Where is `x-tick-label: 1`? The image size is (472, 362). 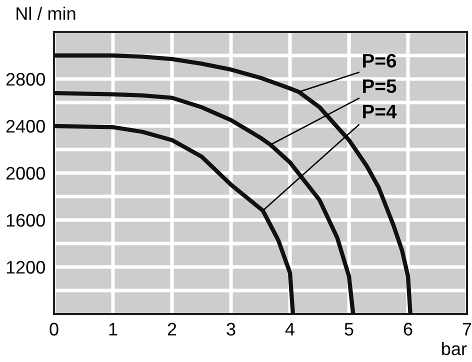
x-tick-label: 1 is located at coordinates (113, 329).